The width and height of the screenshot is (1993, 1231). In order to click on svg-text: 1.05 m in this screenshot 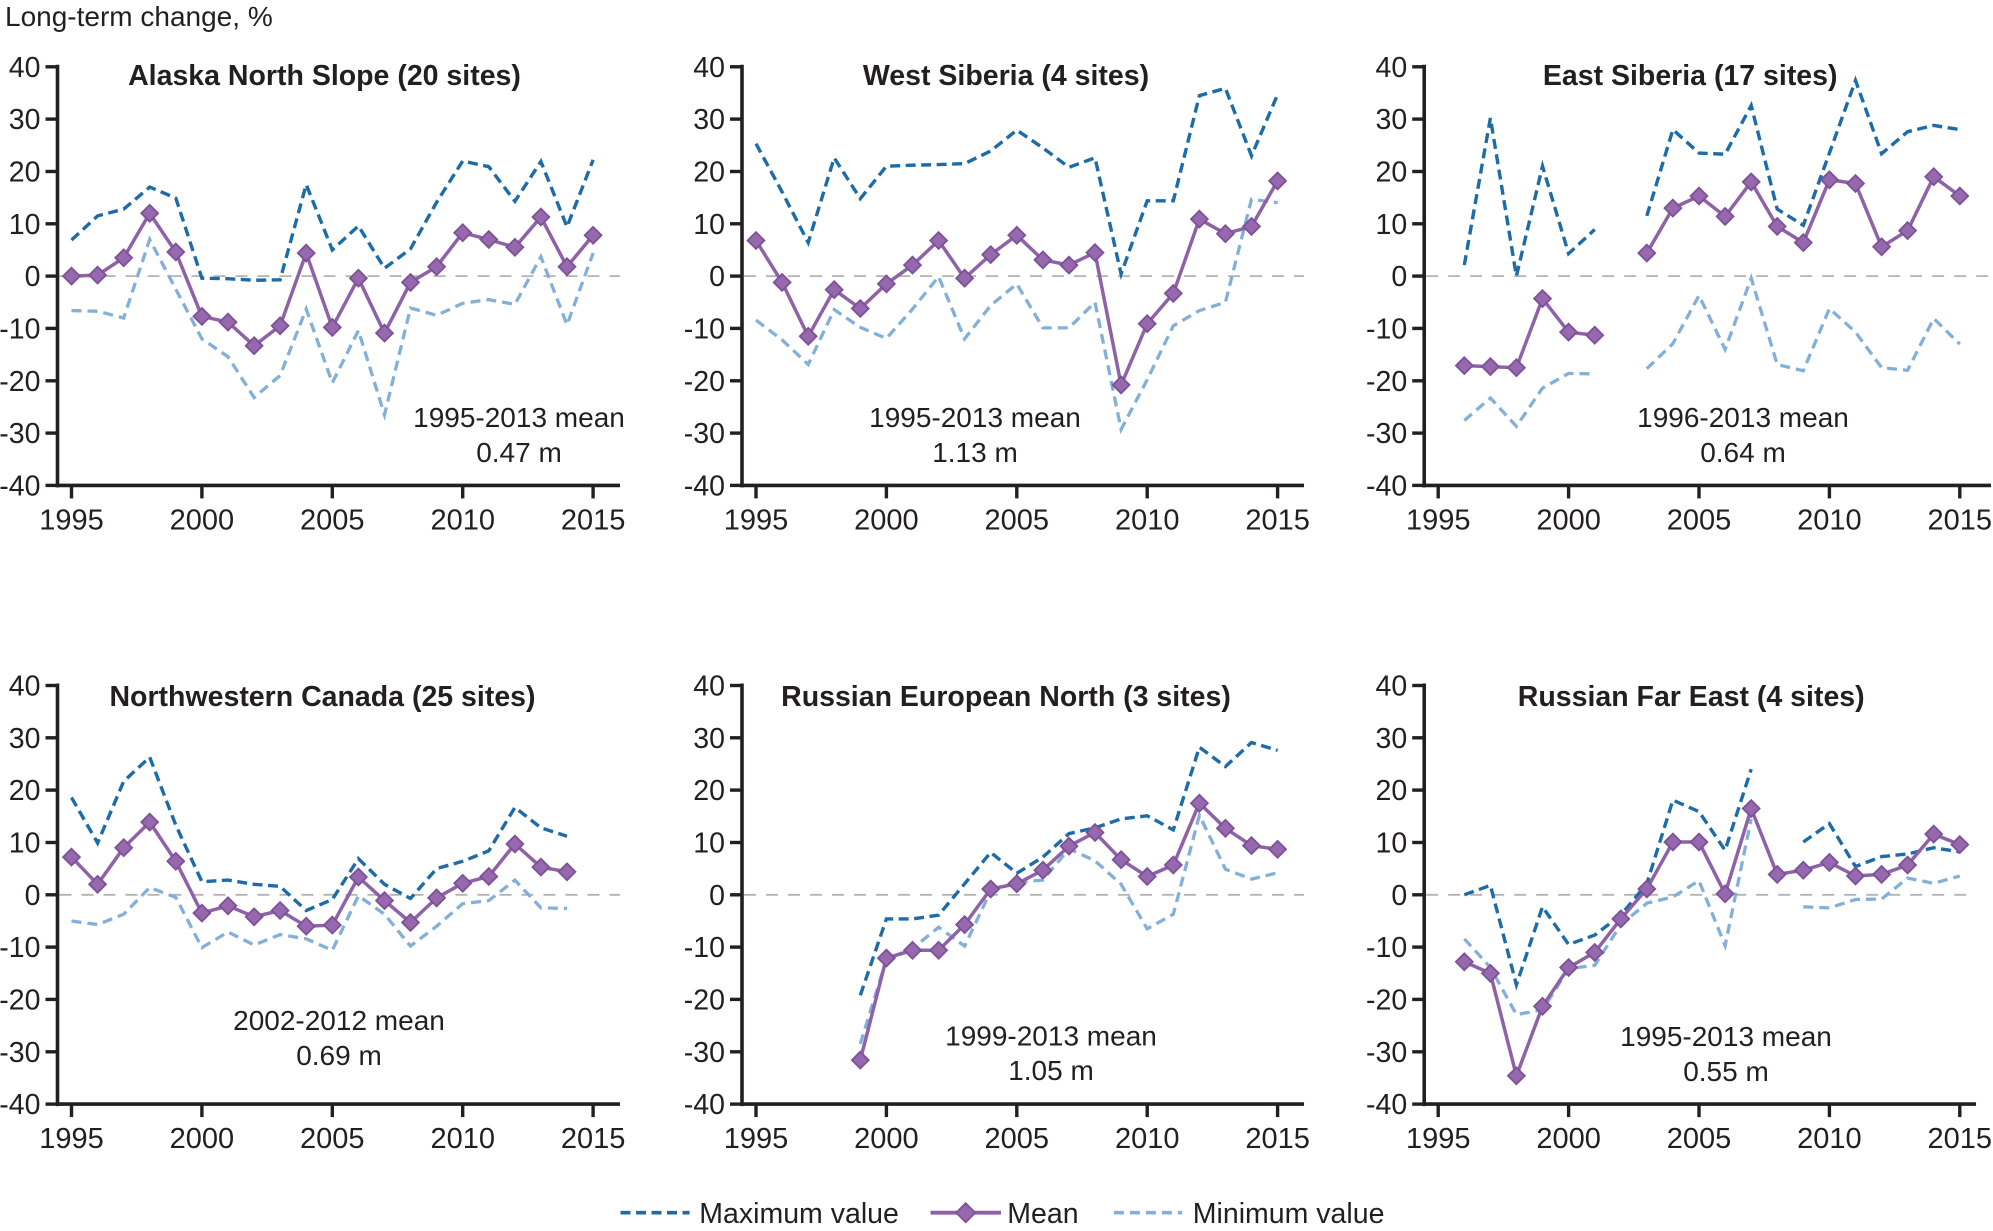, I will do `click(1051, 1070)`.